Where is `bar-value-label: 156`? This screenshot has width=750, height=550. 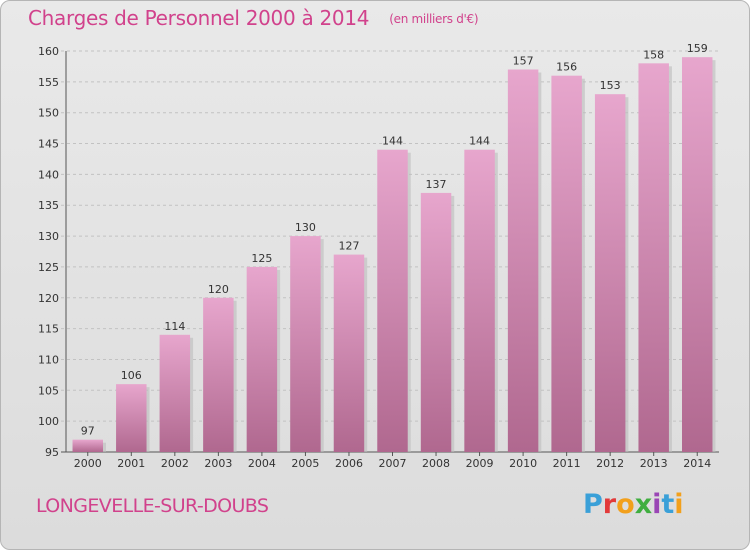
bar-value-label: 156 is located at coordinates (566, 67).